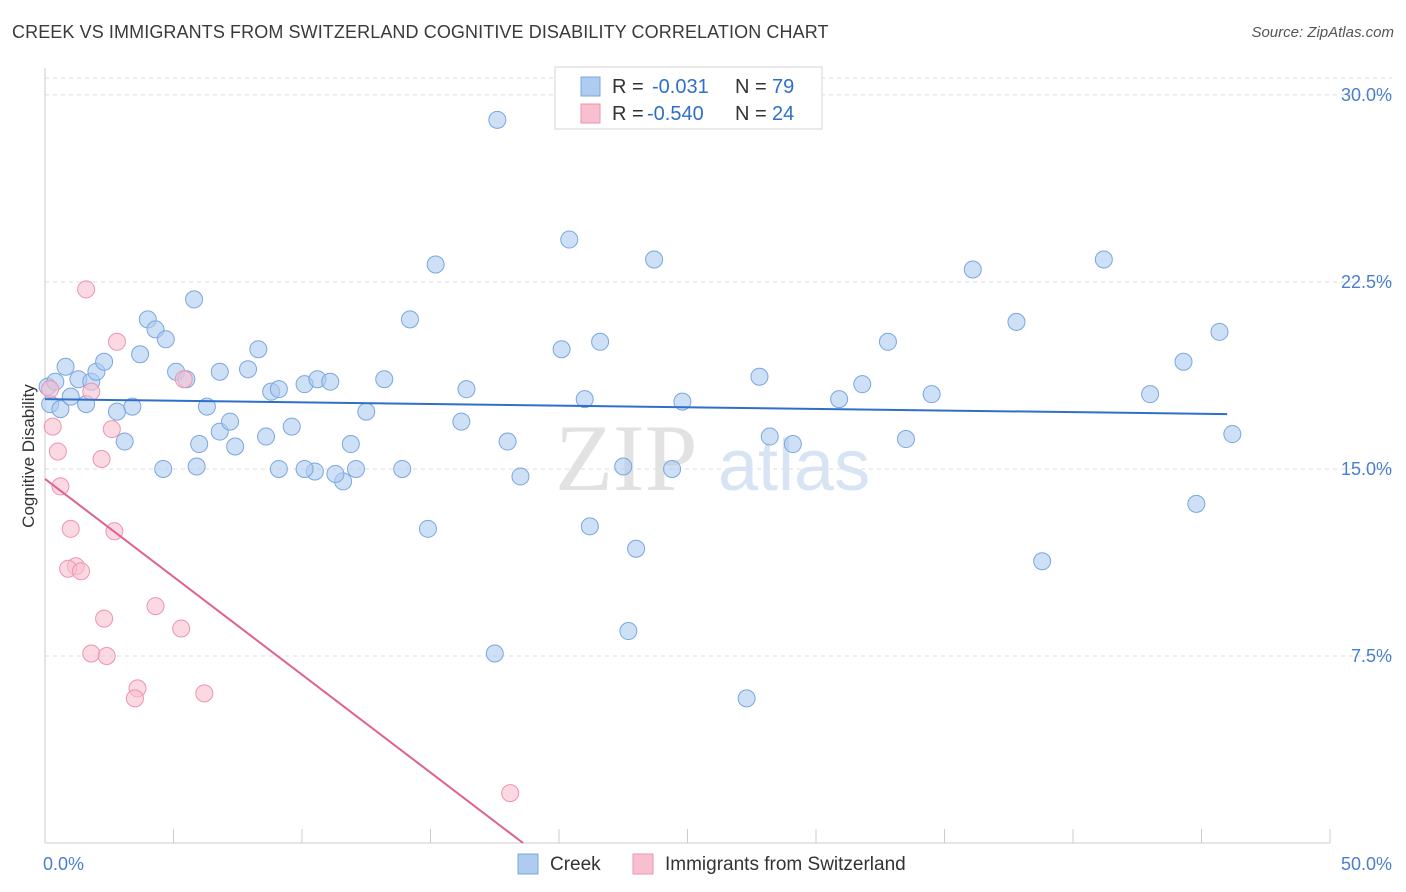 The width and height of the screenshot is (1406, 892). Describe the element at coordinates (636, 407) in the screenshot. I see `creek-trend-line` at that location.